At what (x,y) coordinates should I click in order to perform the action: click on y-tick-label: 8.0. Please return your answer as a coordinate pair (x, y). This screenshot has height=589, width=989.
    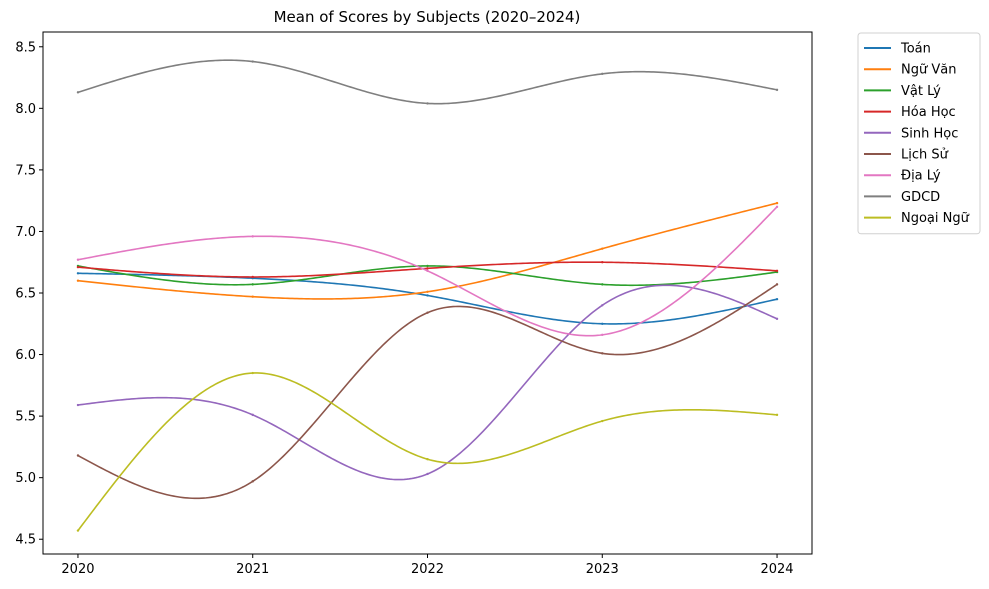
    Looking at the image, I should click on (25, 109).